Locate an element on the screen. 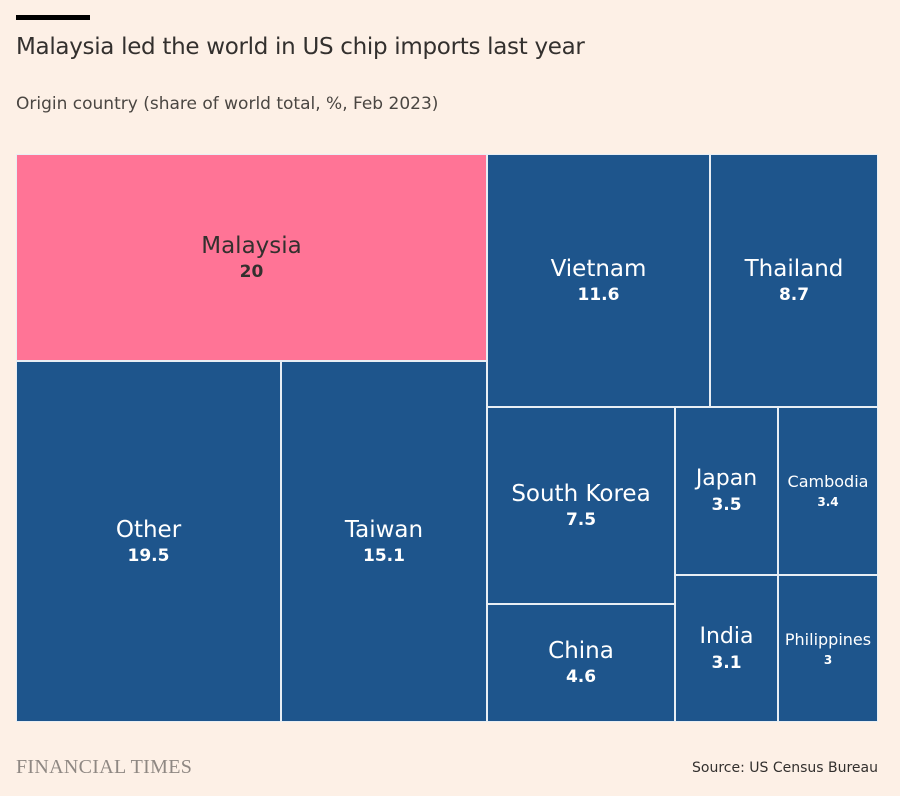 The width and height of the screenshot is (900, 796). tile-label-philippines: Philippines is located at coordinates (828, 639).